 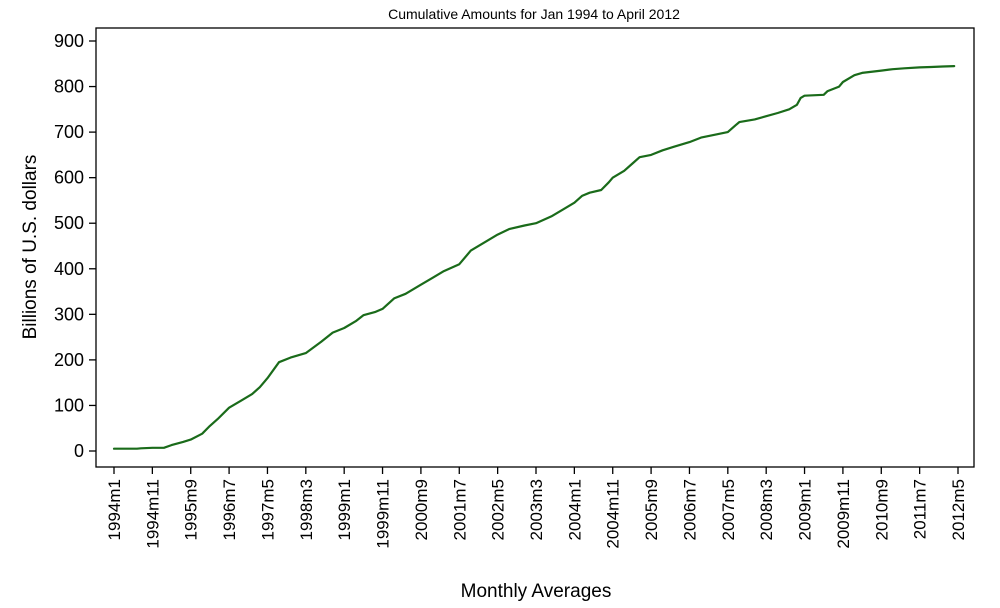 I want to click on y-axis-label: Billions of U.S. dollars, so click(x=30, y=247).